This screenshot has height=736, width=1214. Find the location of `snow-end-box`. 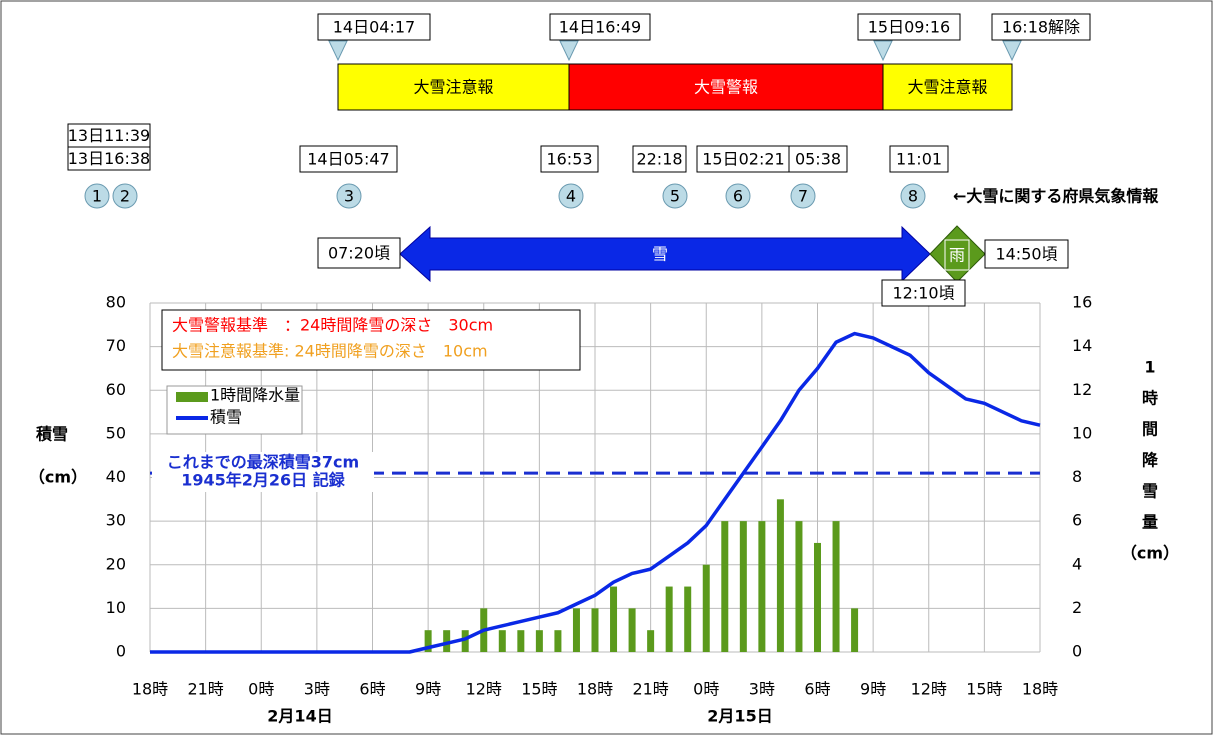

snow-end-box is located at coordinates (923, 293).